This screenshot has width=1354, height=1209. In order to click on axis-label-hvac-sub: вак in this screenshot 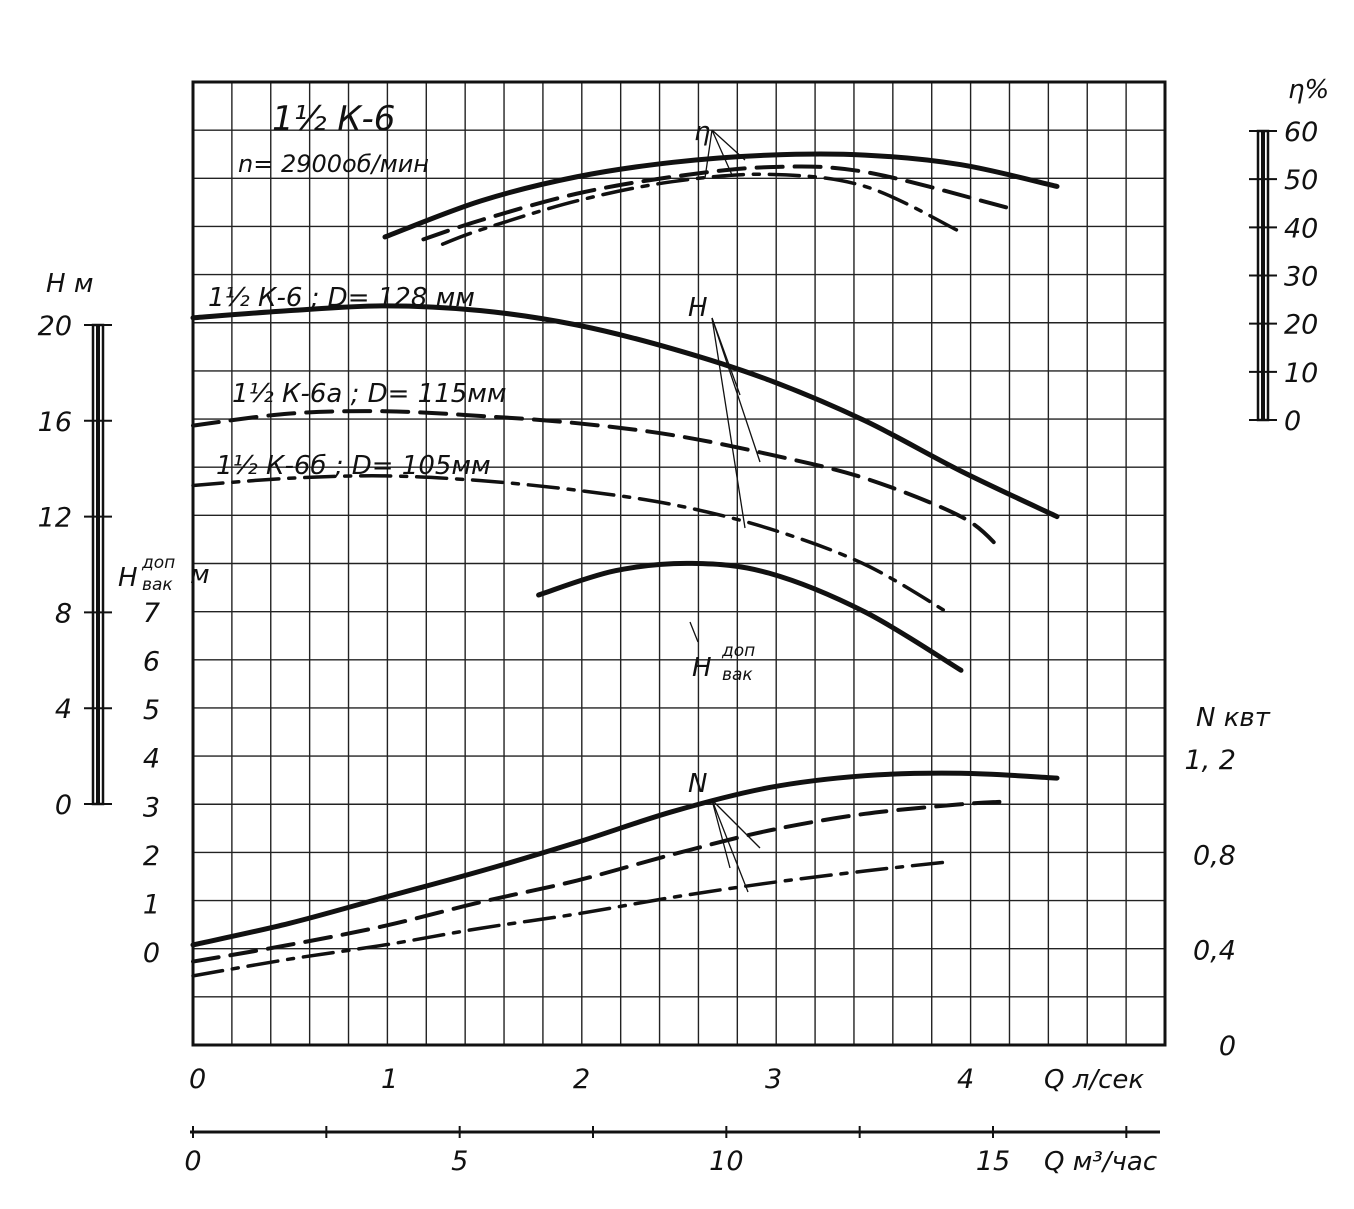, I will do `click(157, 585)`.